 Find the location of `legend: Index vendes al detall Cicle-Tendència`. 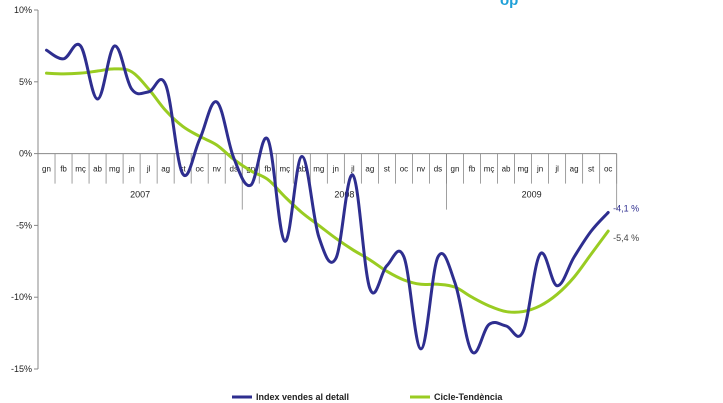

legend: Index vendes al detall Cicle-Tendència is located at coordinates (367, 397).